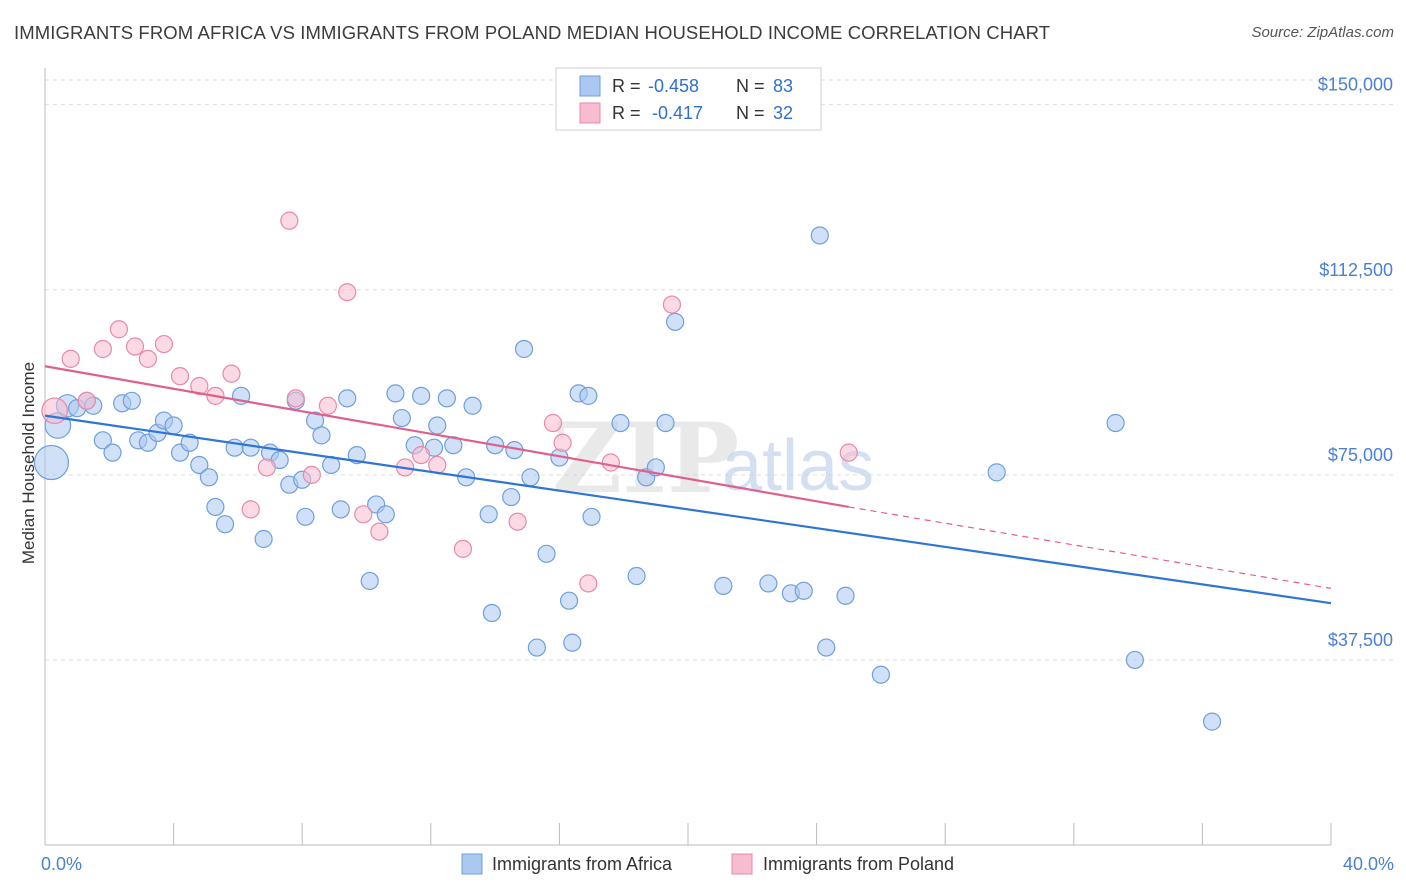 The width and height of the screenshot is (1406, 892). Describe the element at coordinates (590, 113) in the screenshot. I see `legend-swatch-poland` at that location.